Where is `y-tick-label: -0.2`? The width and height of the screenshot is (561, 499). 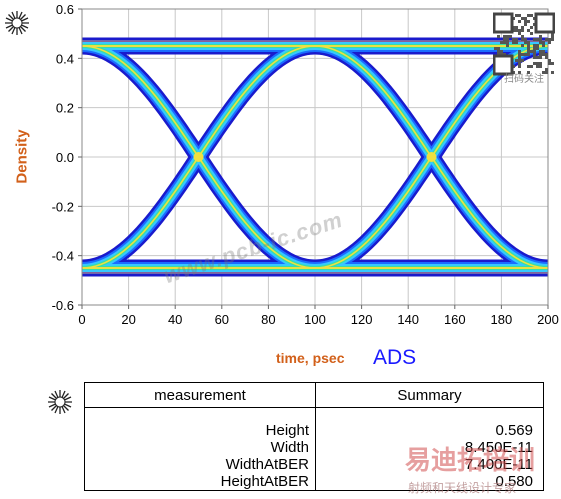
y-tick-label: -0.2 is located at coordinates (63, 206).